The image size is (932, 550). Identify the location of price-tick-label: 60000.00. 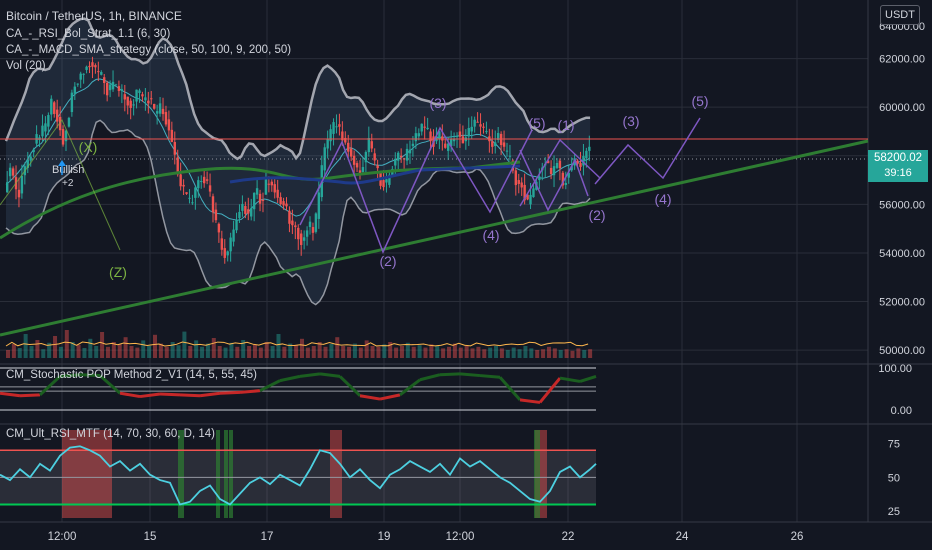
(902, 108).